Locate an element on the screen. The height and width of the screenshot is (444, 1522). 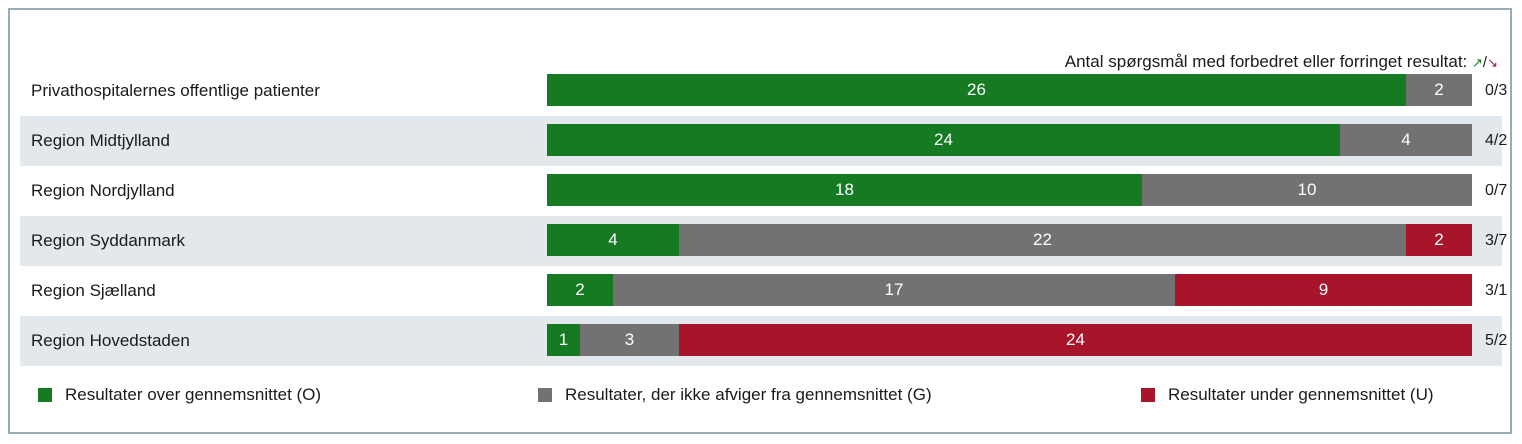
segment-average: 10 is located at coordinates (1307, 190).